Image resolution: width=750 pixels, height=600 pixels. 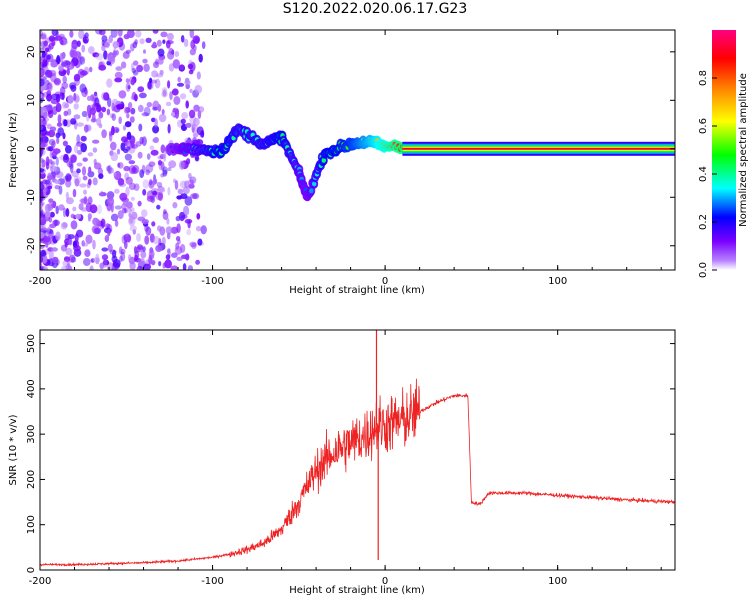 What do you see at coordinates (31, 479) in the screenshot?
I see `y-tick-label: 200` at bounding box center [31, 479].